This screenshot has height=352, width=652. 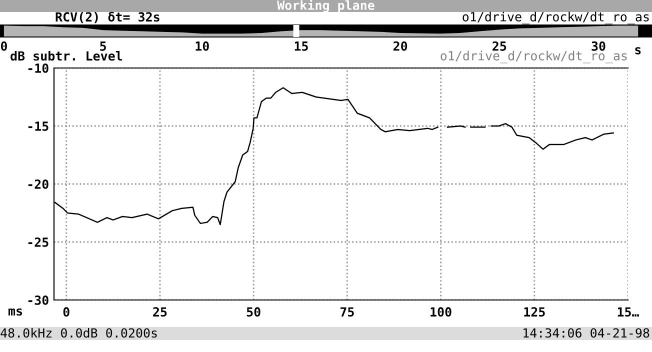 I want to click on x-tick-label: 30, so click(x=599, y=46).